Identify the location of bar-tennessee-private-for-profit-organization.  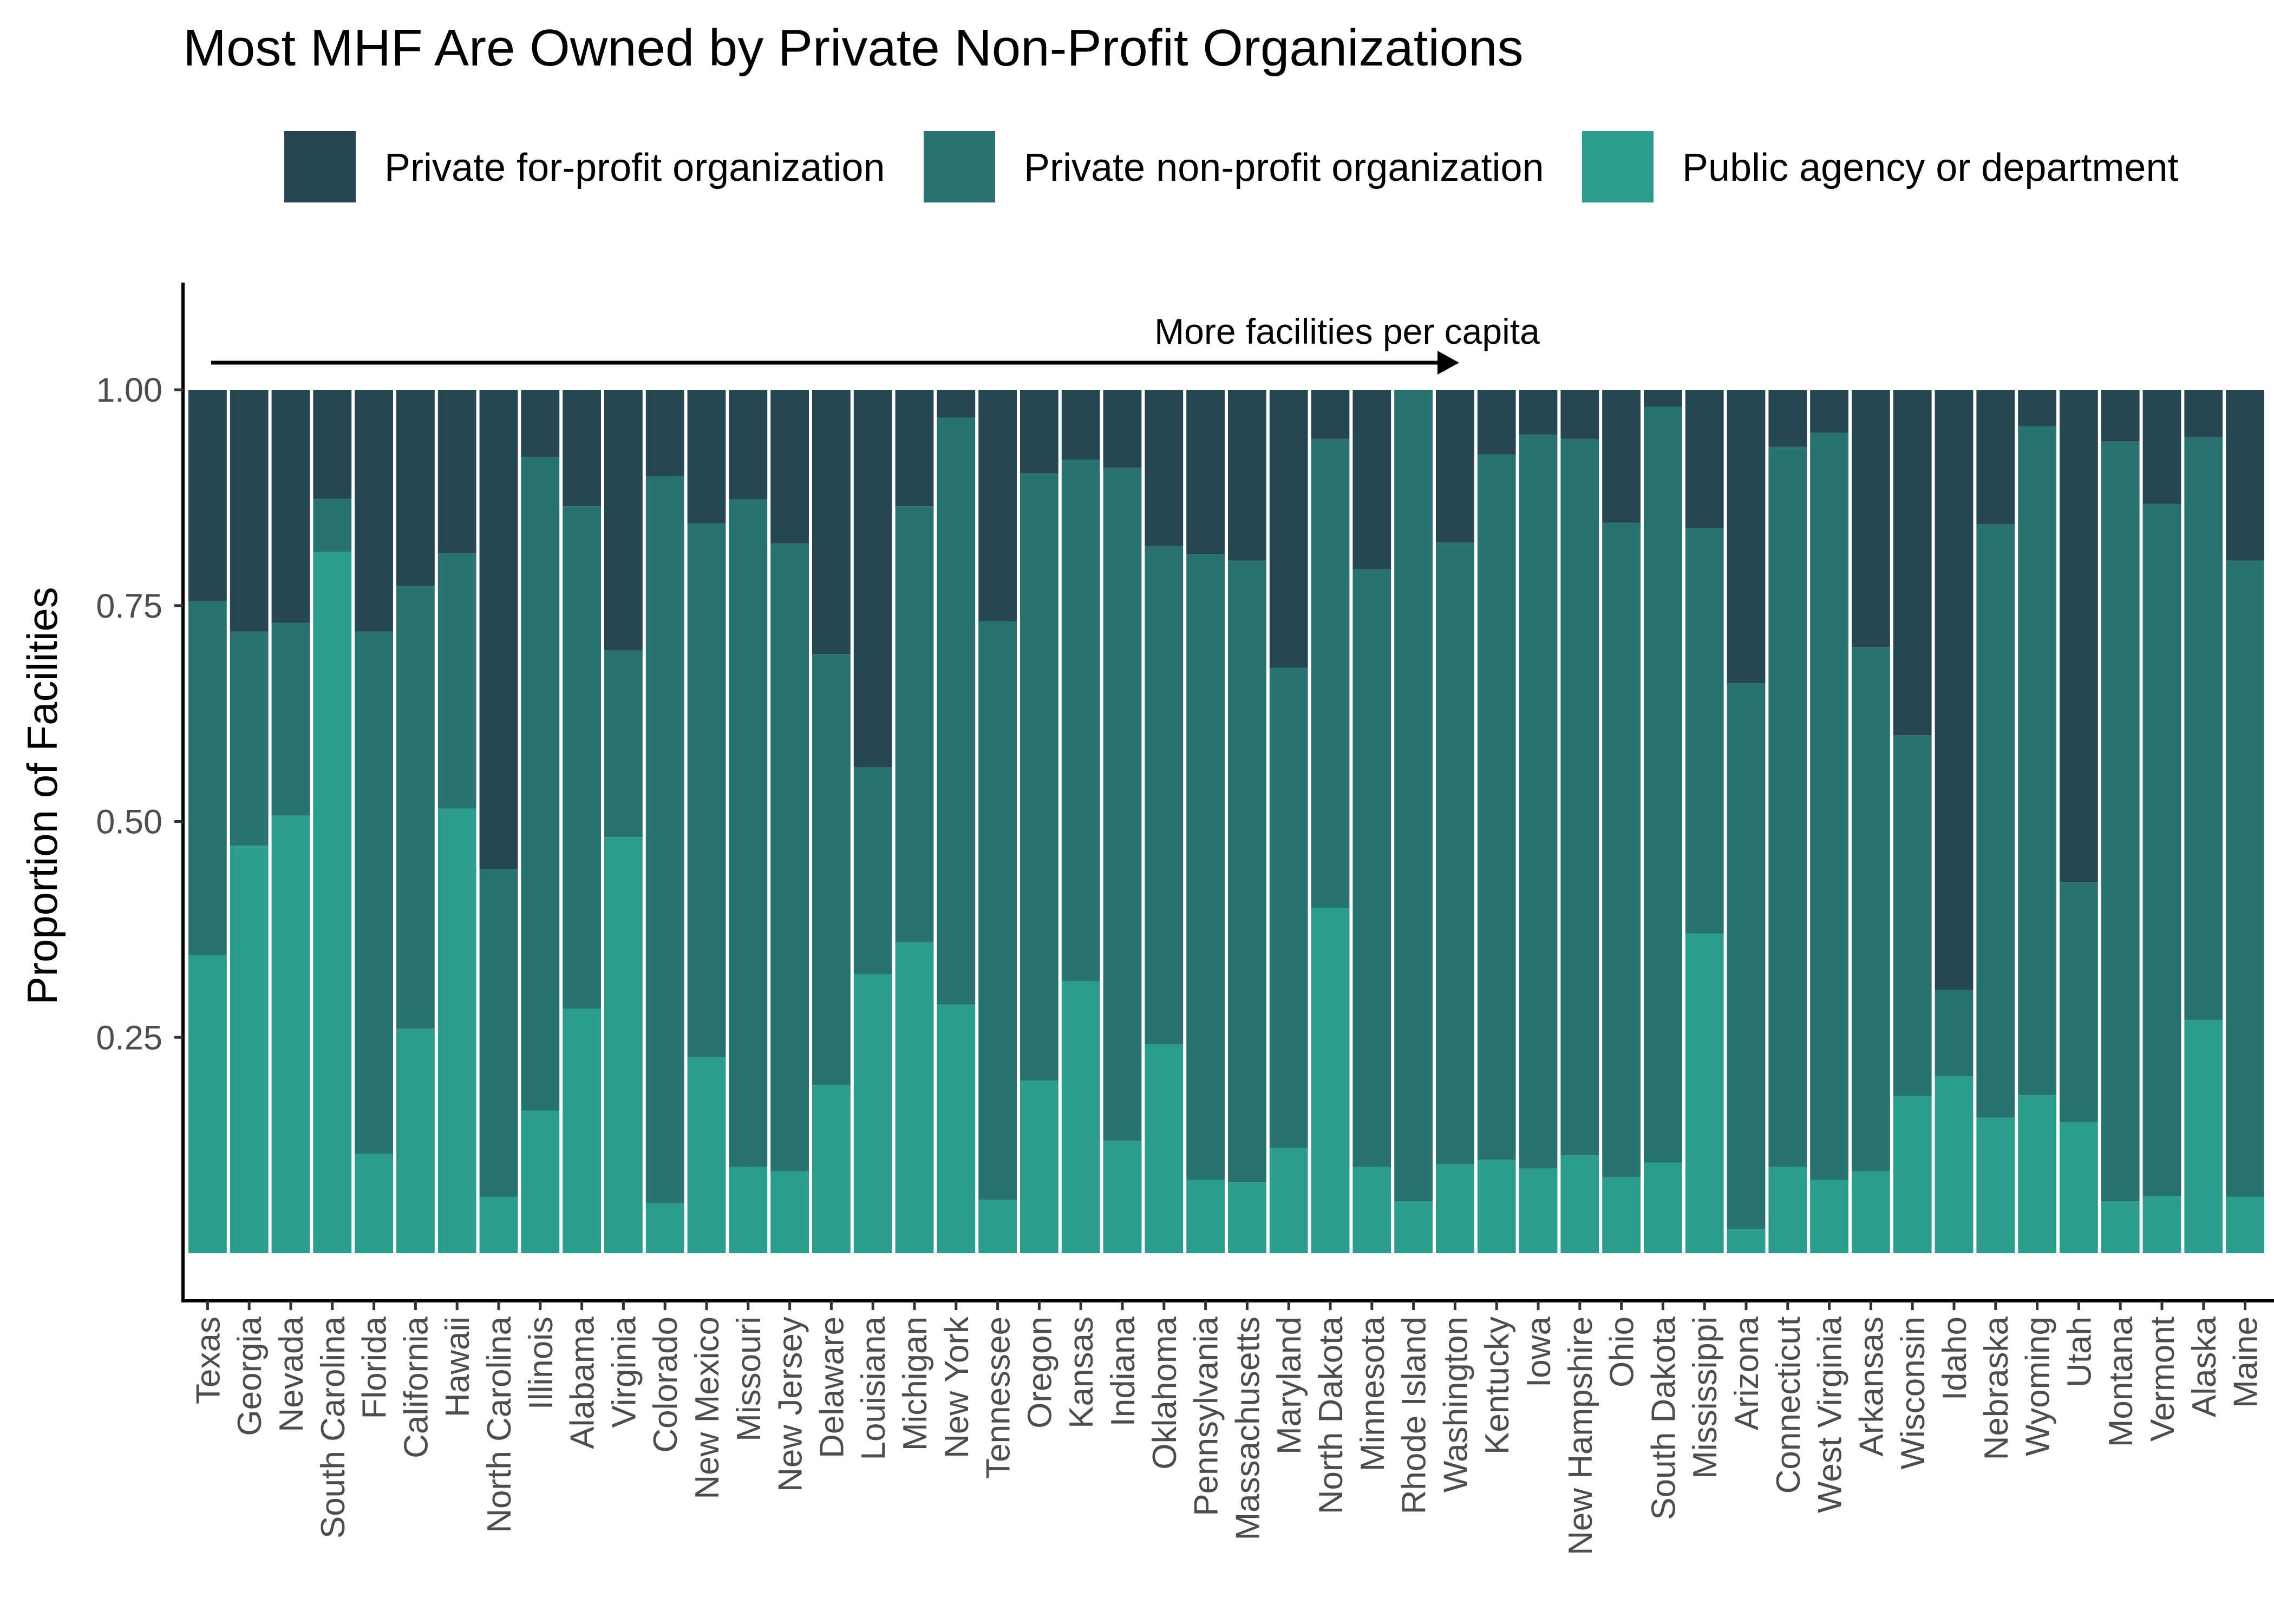
(998, 505).